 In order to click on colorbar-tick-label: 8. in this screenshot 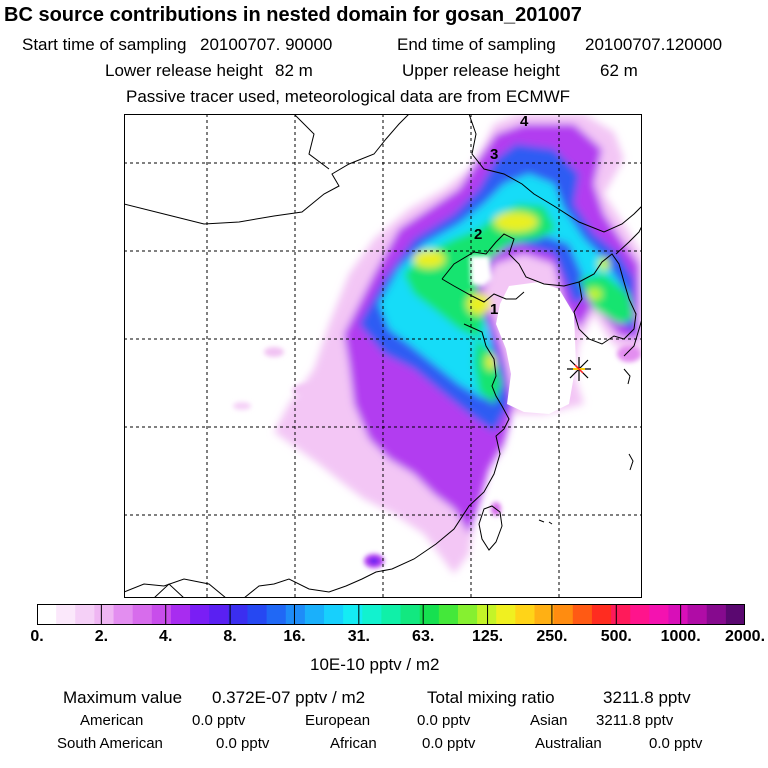, I will do `click(230, 636)`.